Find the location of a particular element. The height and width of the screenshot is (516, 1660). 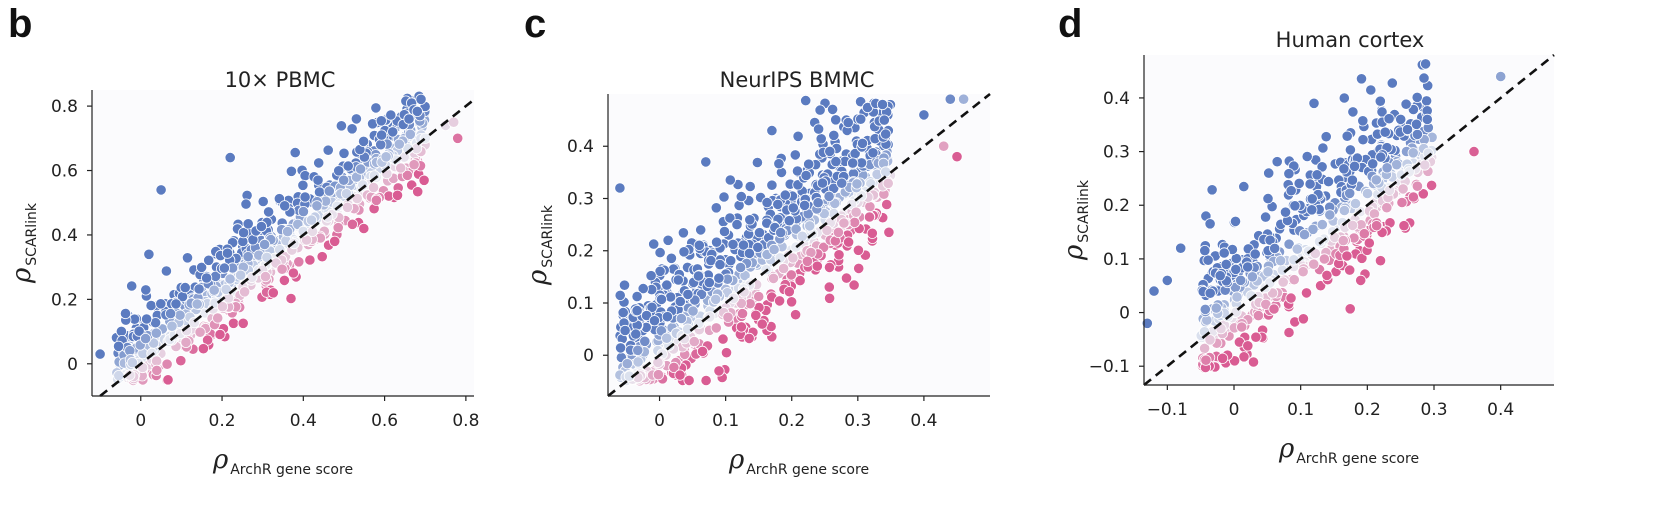

panel-letter: c is located at coordinates (535, 24).